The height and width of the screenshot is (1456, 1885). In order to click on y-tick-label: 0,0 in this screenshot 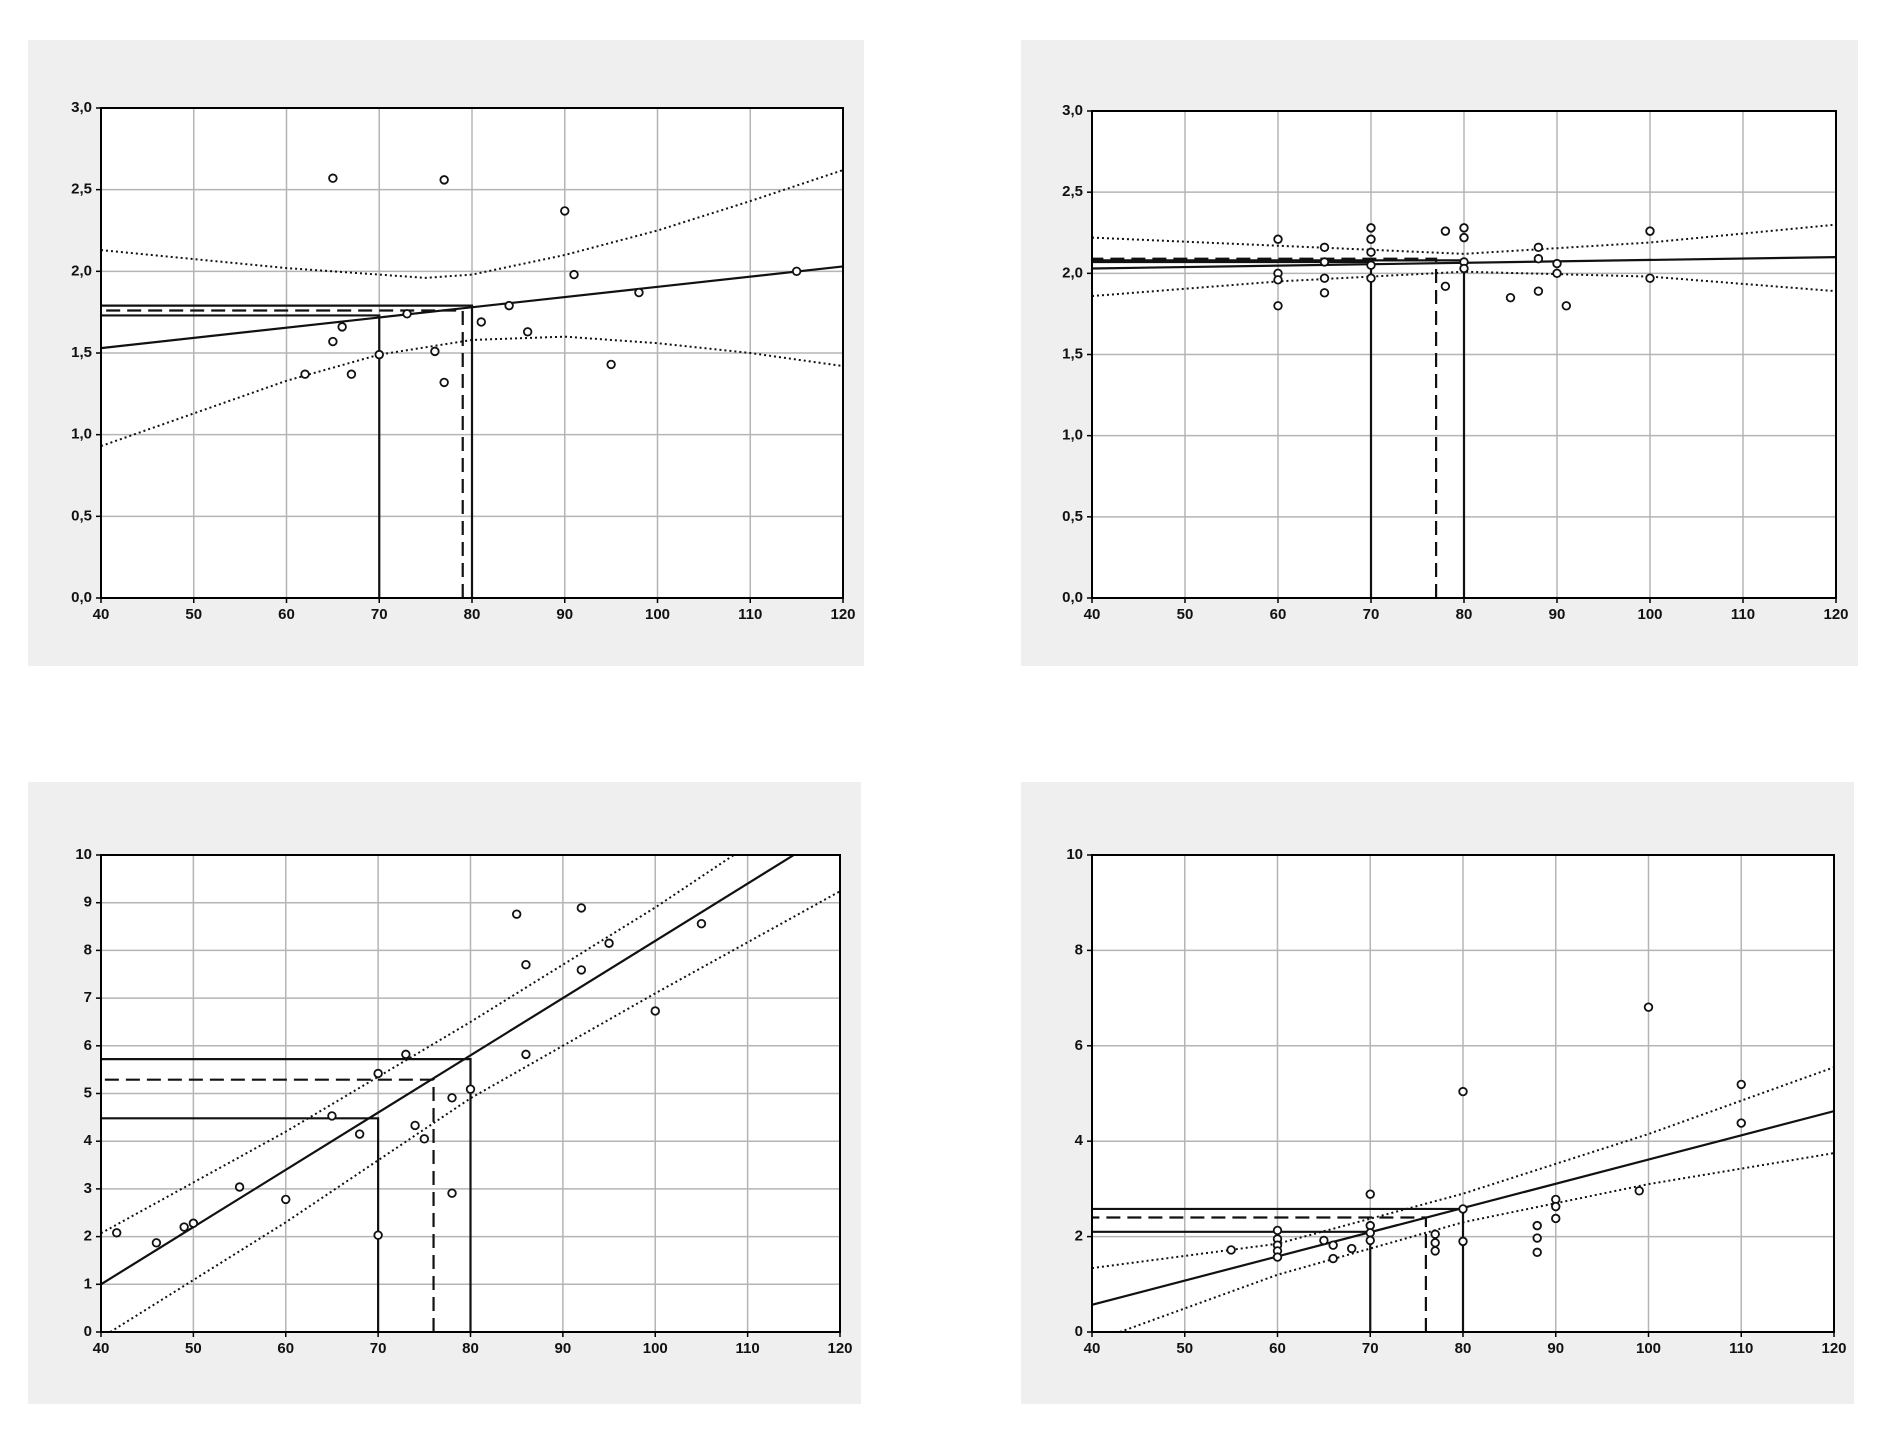, I will do `click(81, 597)`.